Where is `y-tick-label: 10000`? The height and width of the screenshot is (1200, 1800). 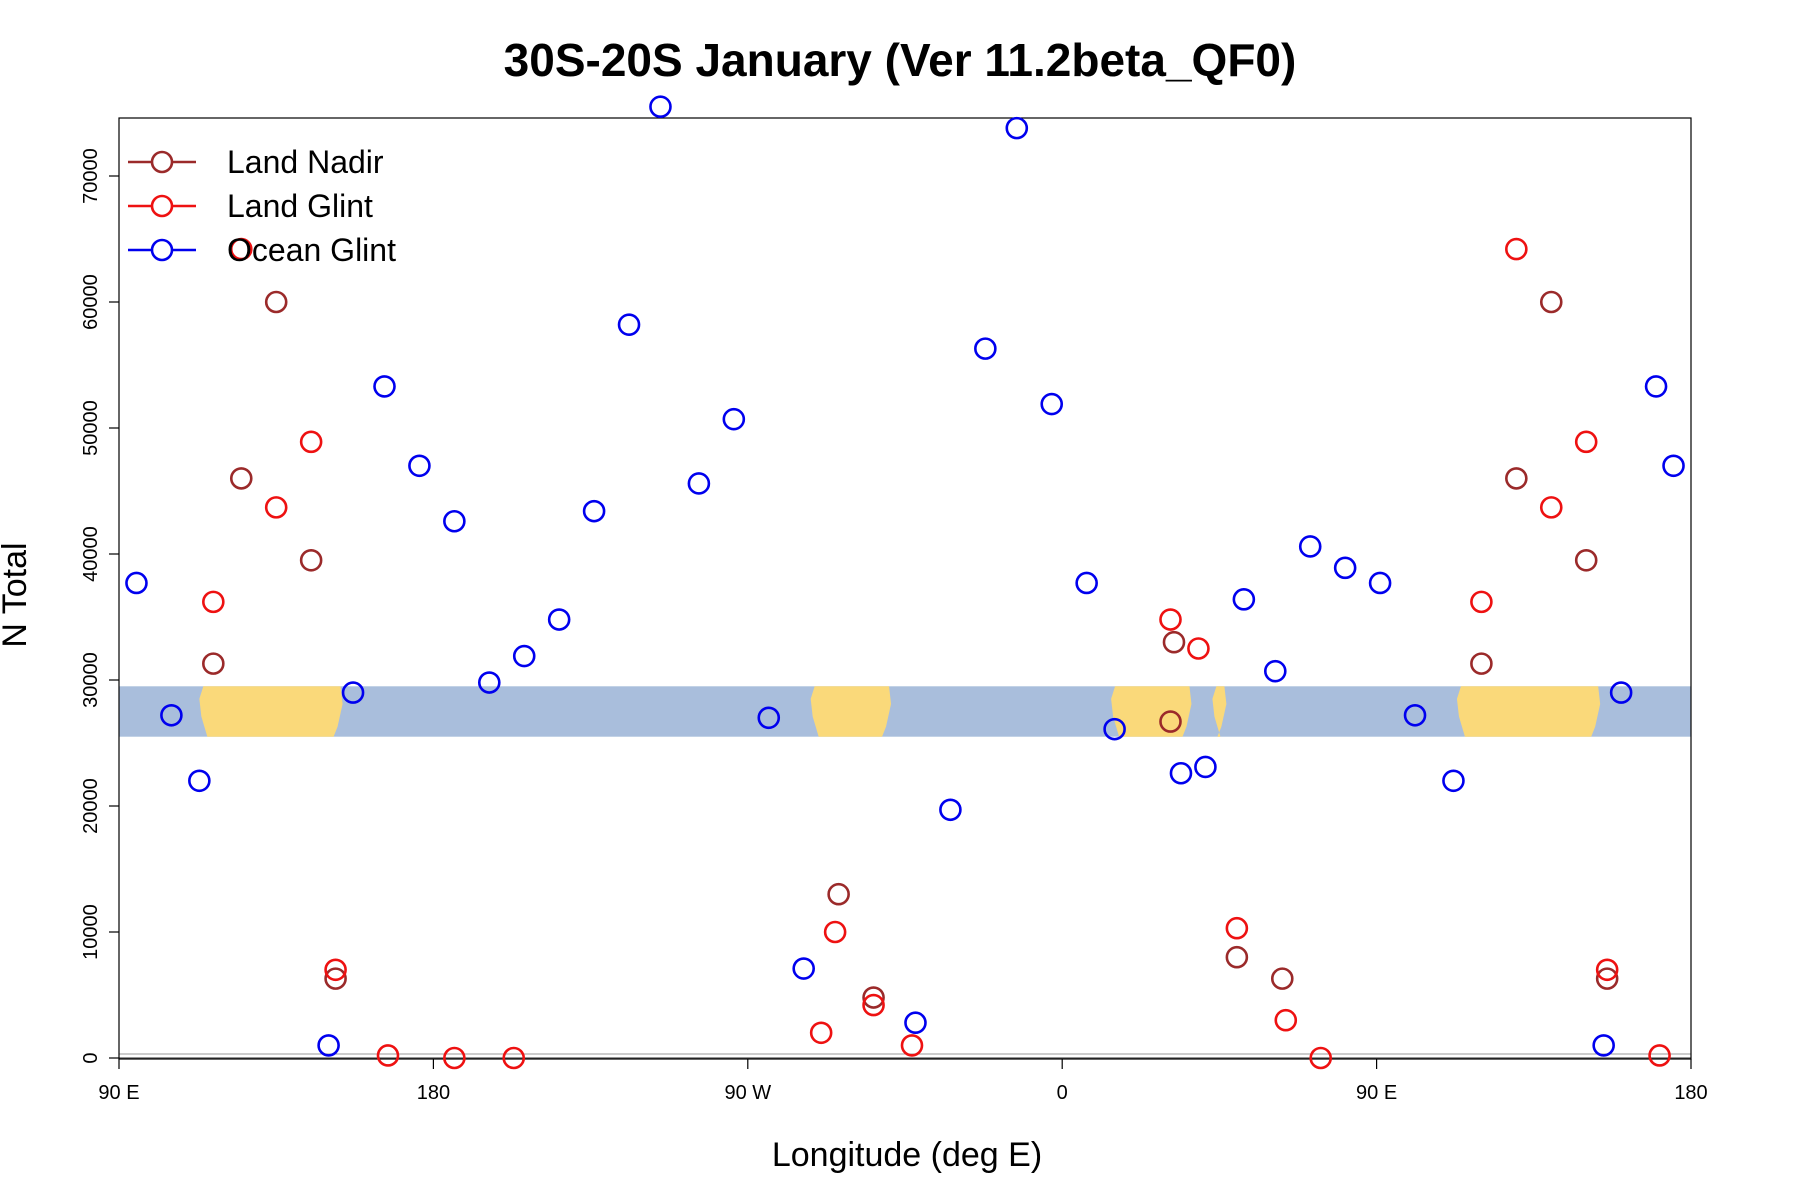 y-tick-label: 10000 is located at coordinates (91, 932).